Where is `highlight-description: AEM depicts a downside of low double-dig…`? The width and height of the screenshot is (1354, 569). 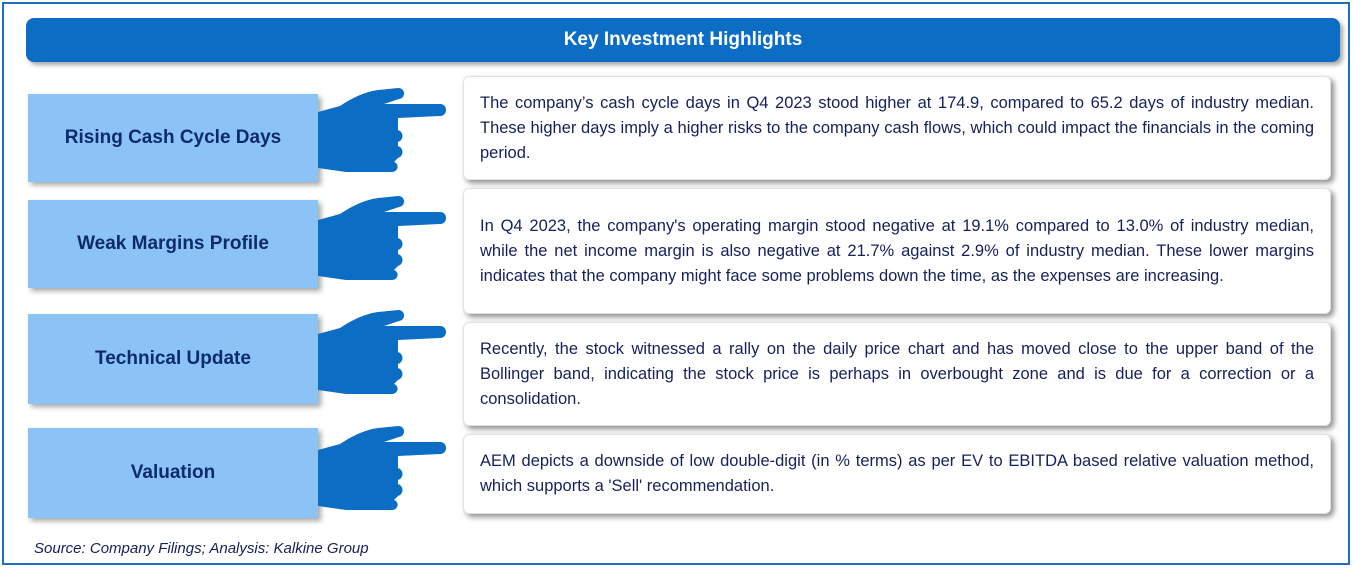 highlight-description: AEM depicts a downside of low double-dig… is located at coordinates (897, 473).